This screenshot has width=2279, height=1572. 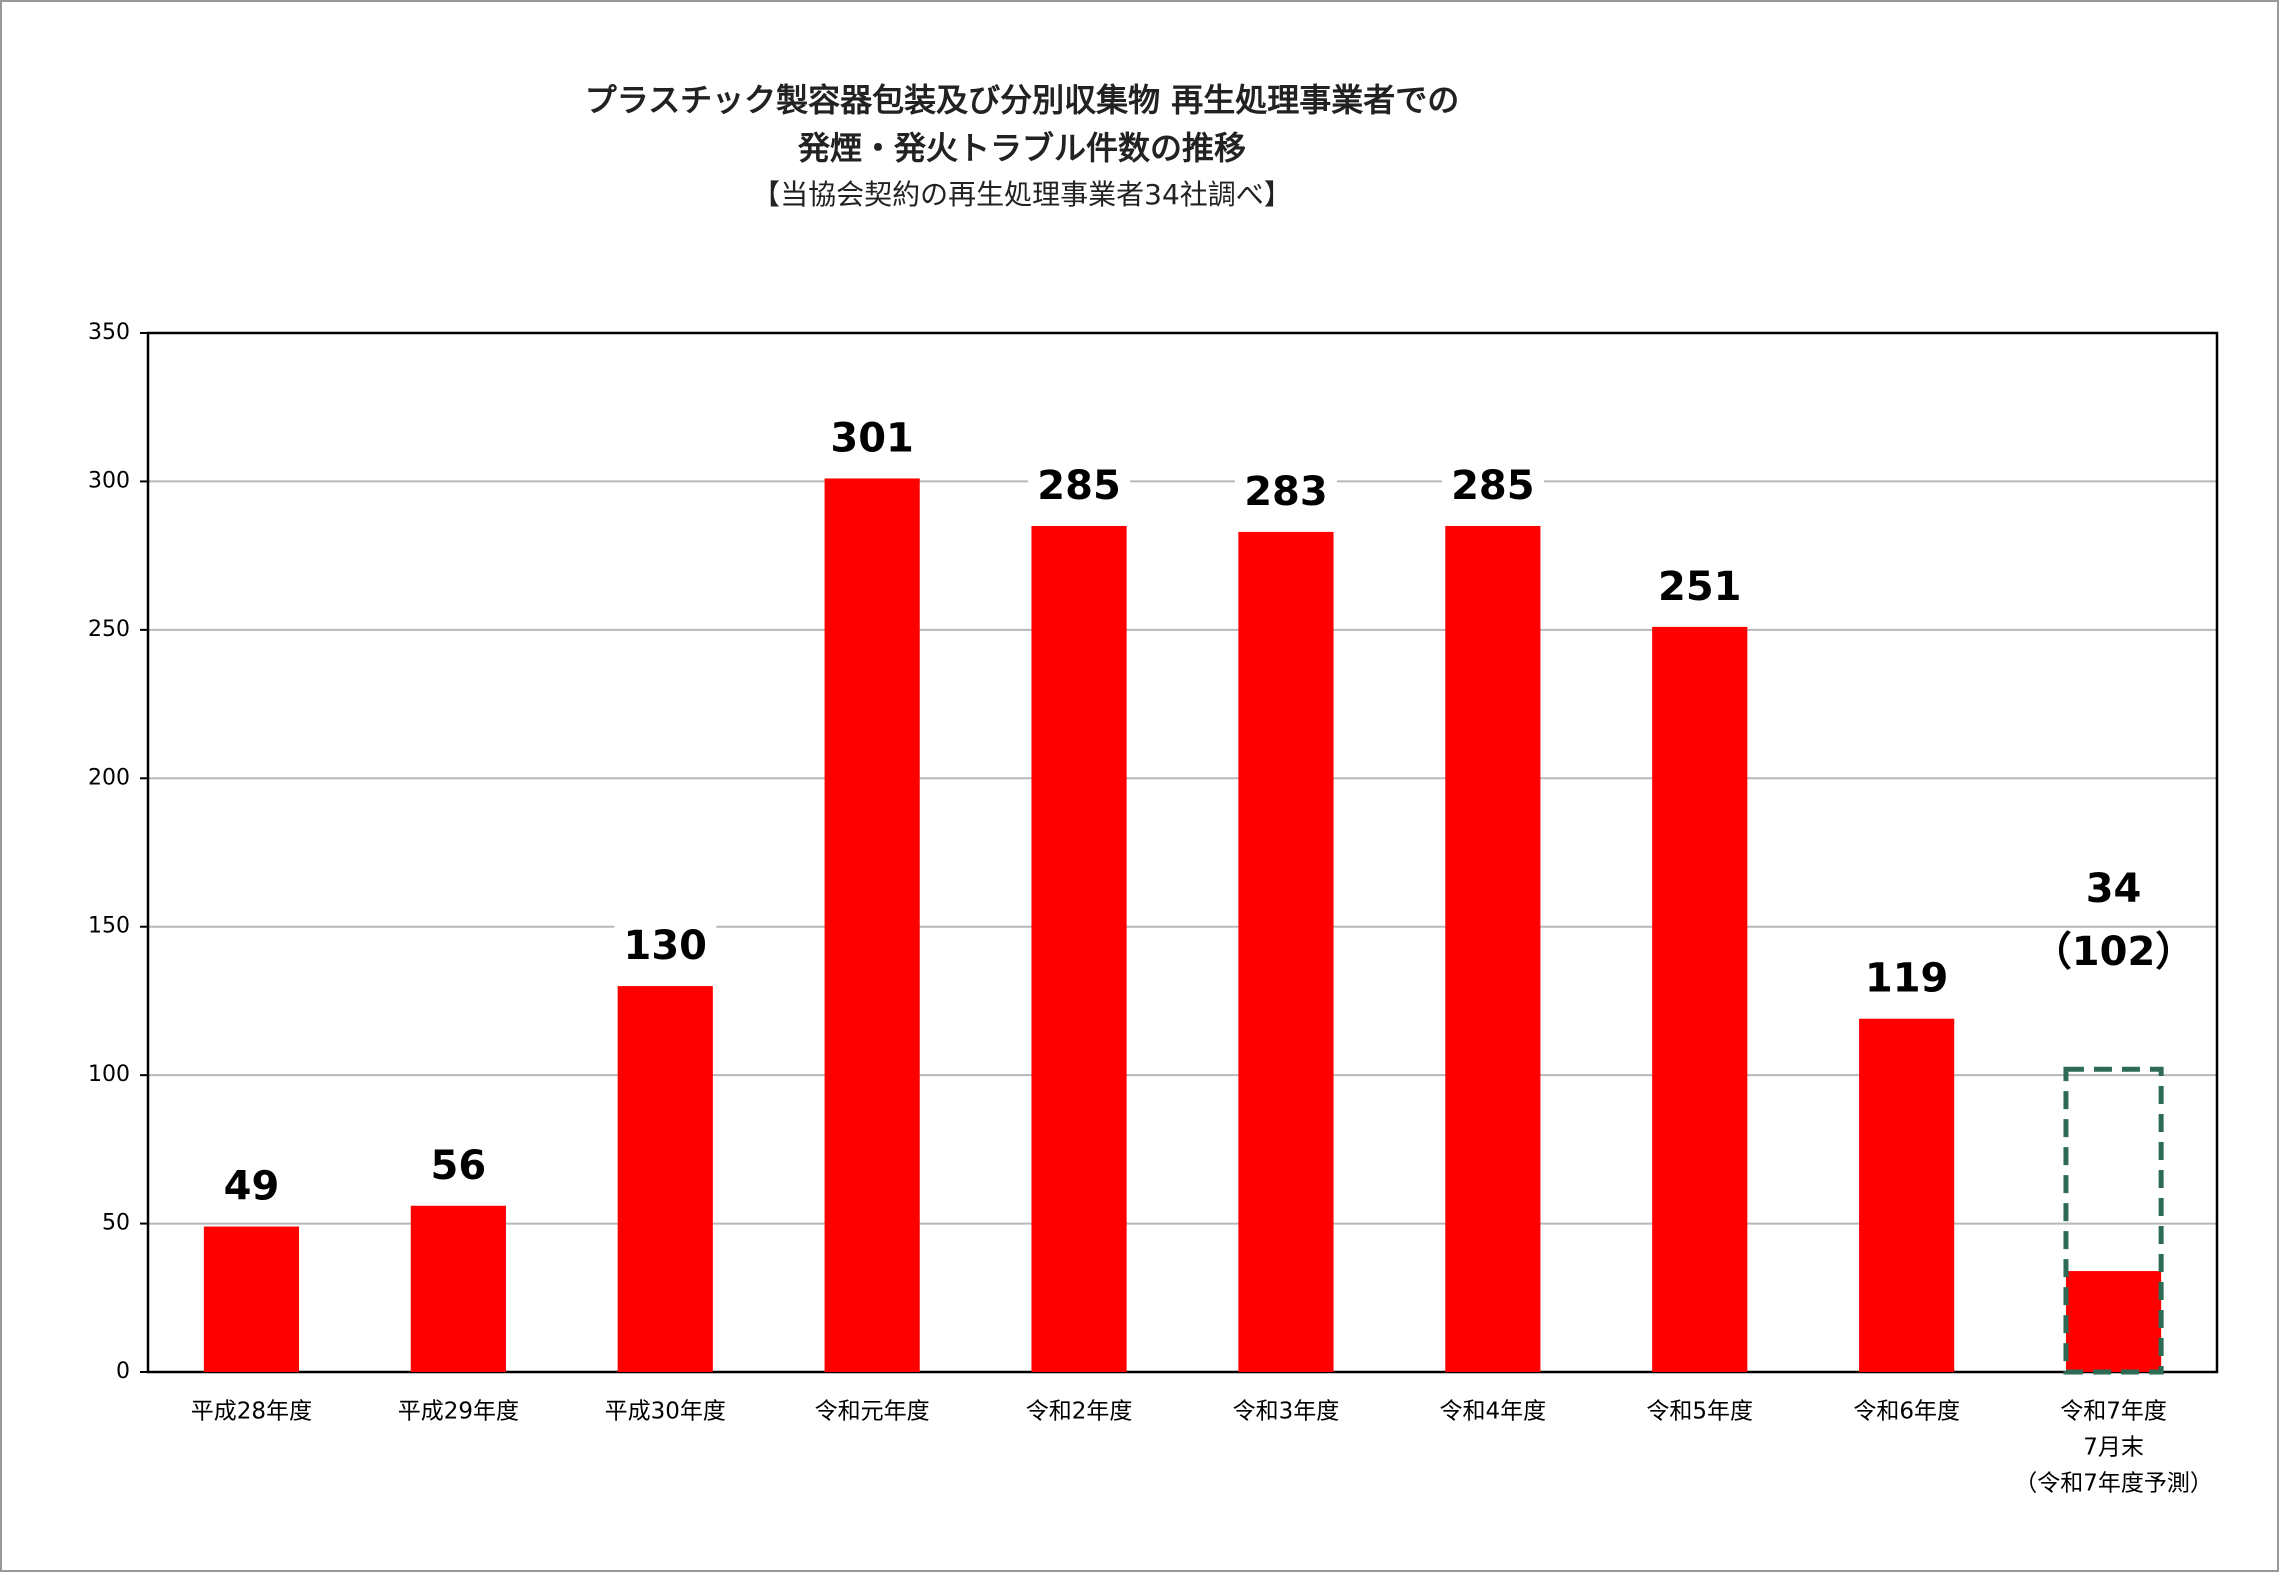 What do you see at coordinates (109, 1074) in the screenshot?
I see `y-tick-label: 100` at bounding box center [109, 1074].